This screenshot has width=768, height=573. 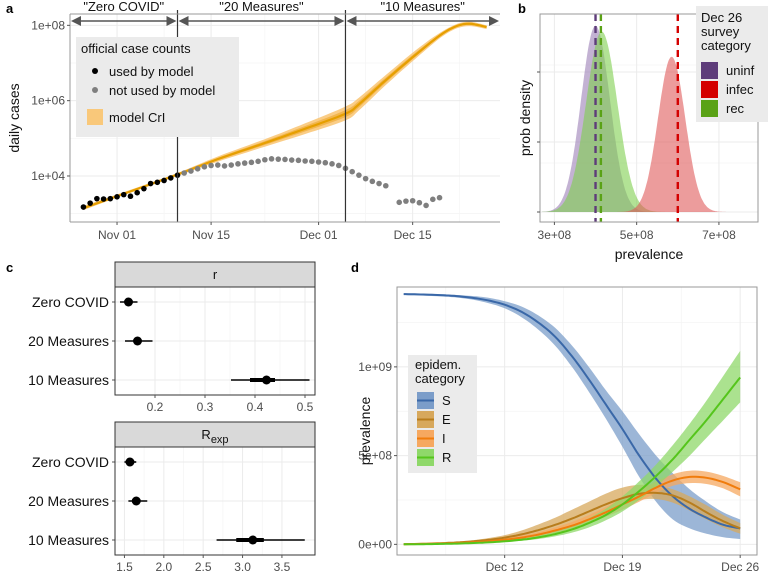 I want to click on legend-key-rec, so click(x=709, y=108).